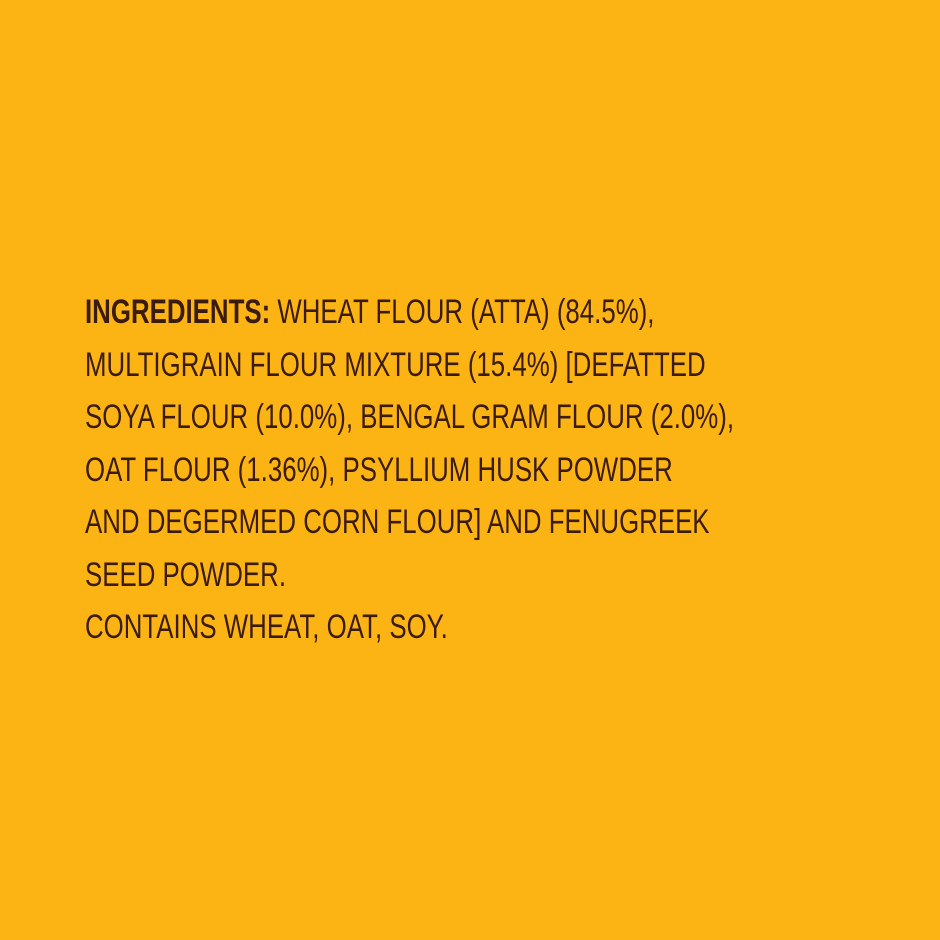 The height and width of the screenshot is (940, 940). Describe the element at coordinates (178, 312) in the screenshot. I see `ingredients-label: INGREDIENTS:` at that location.